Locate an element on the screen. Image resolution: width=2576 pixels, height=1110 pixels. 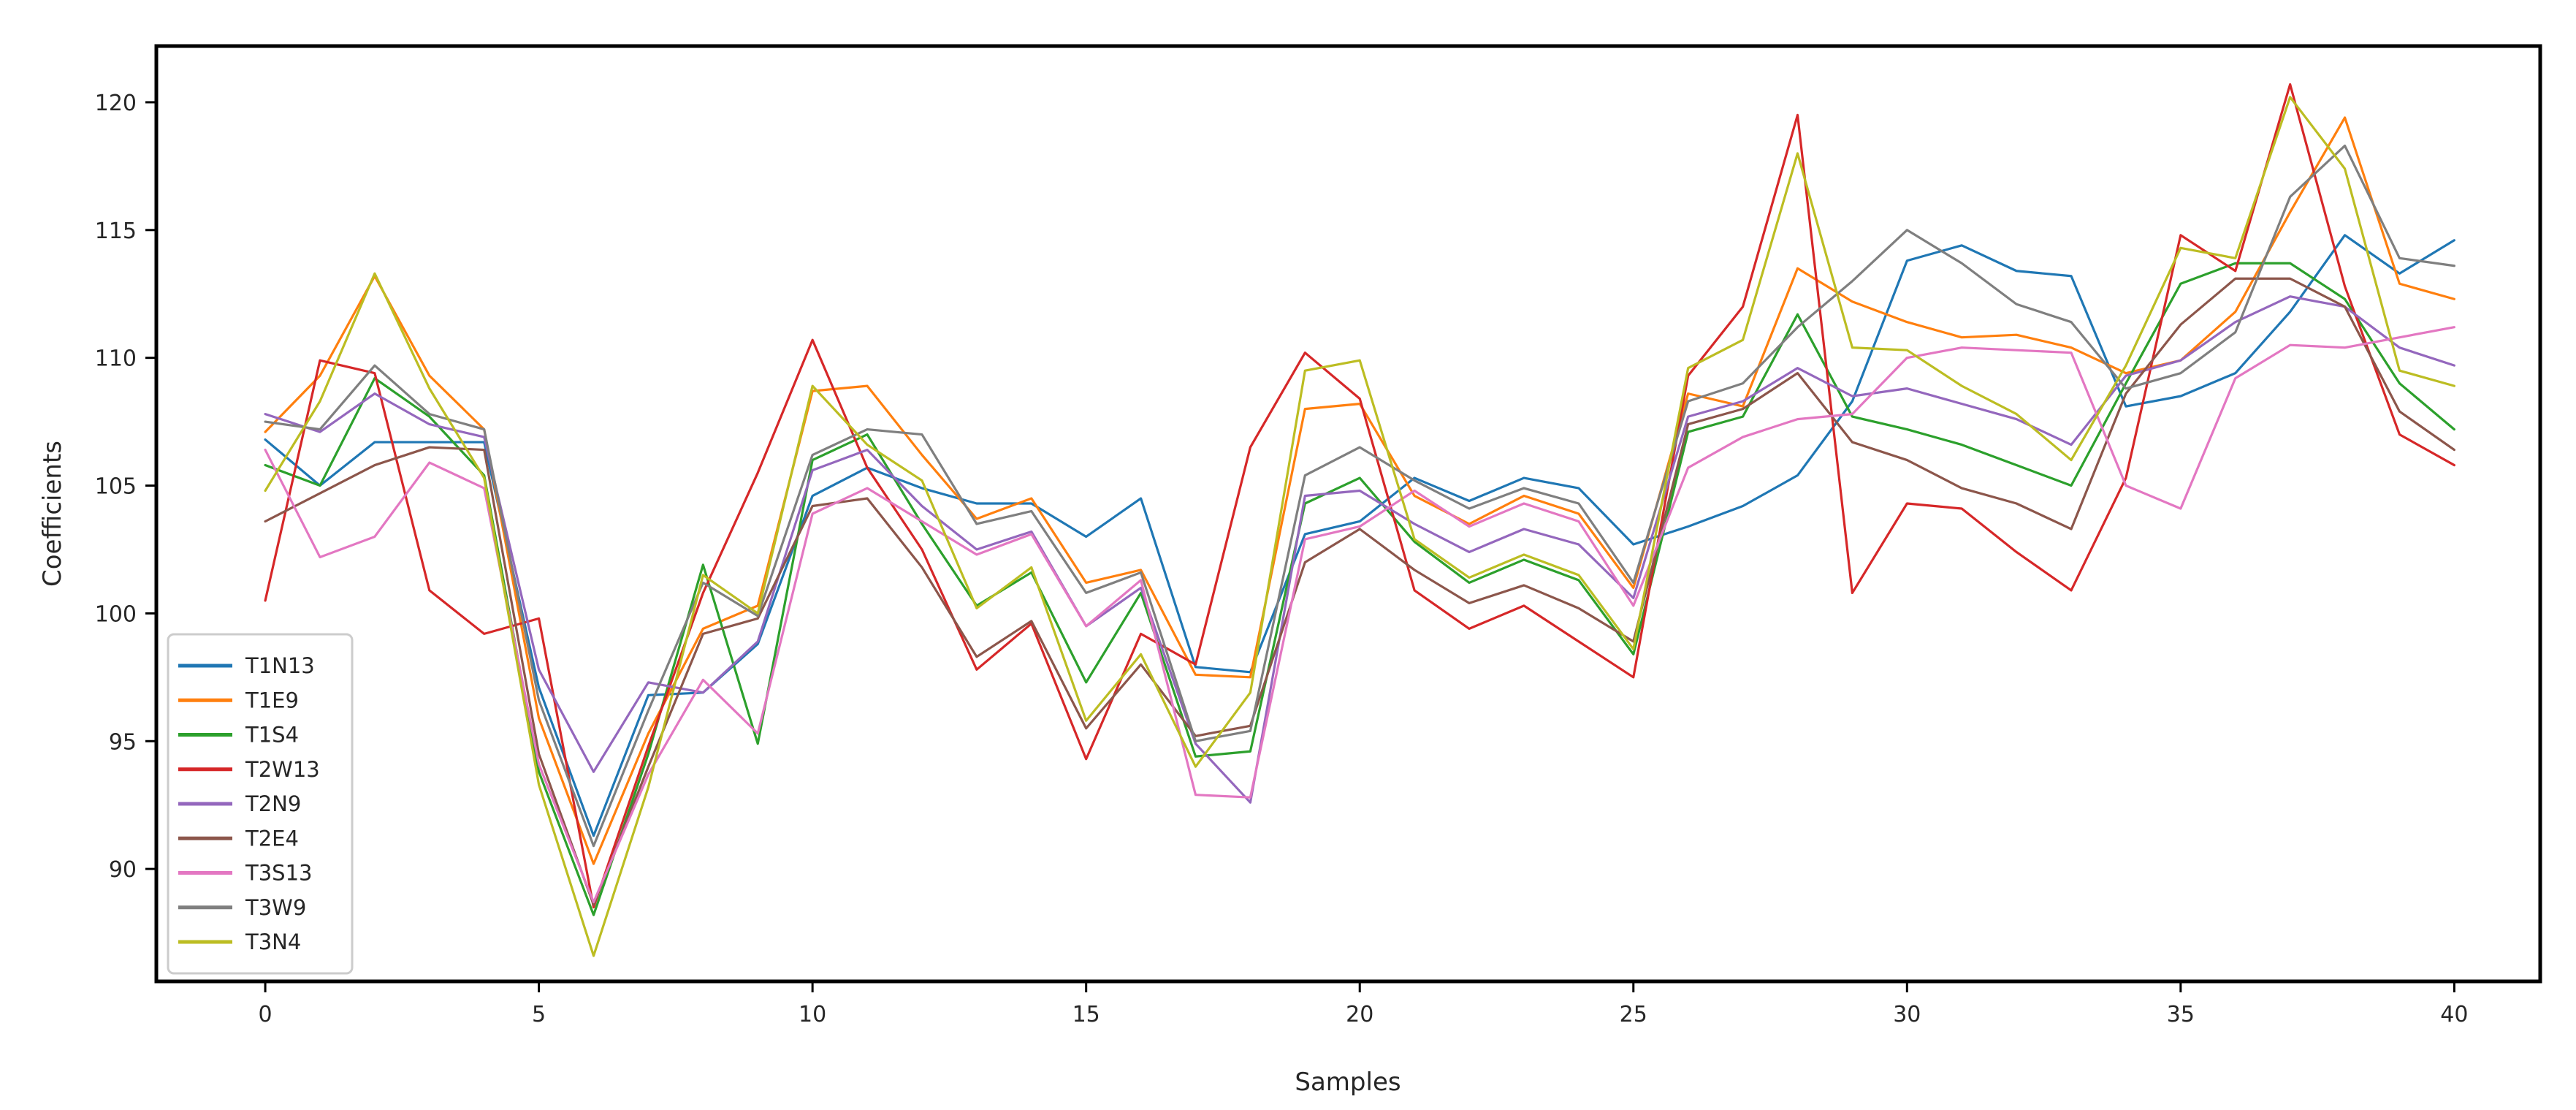
x-tick-label: 35 is located at coordinates (2181, 1014).